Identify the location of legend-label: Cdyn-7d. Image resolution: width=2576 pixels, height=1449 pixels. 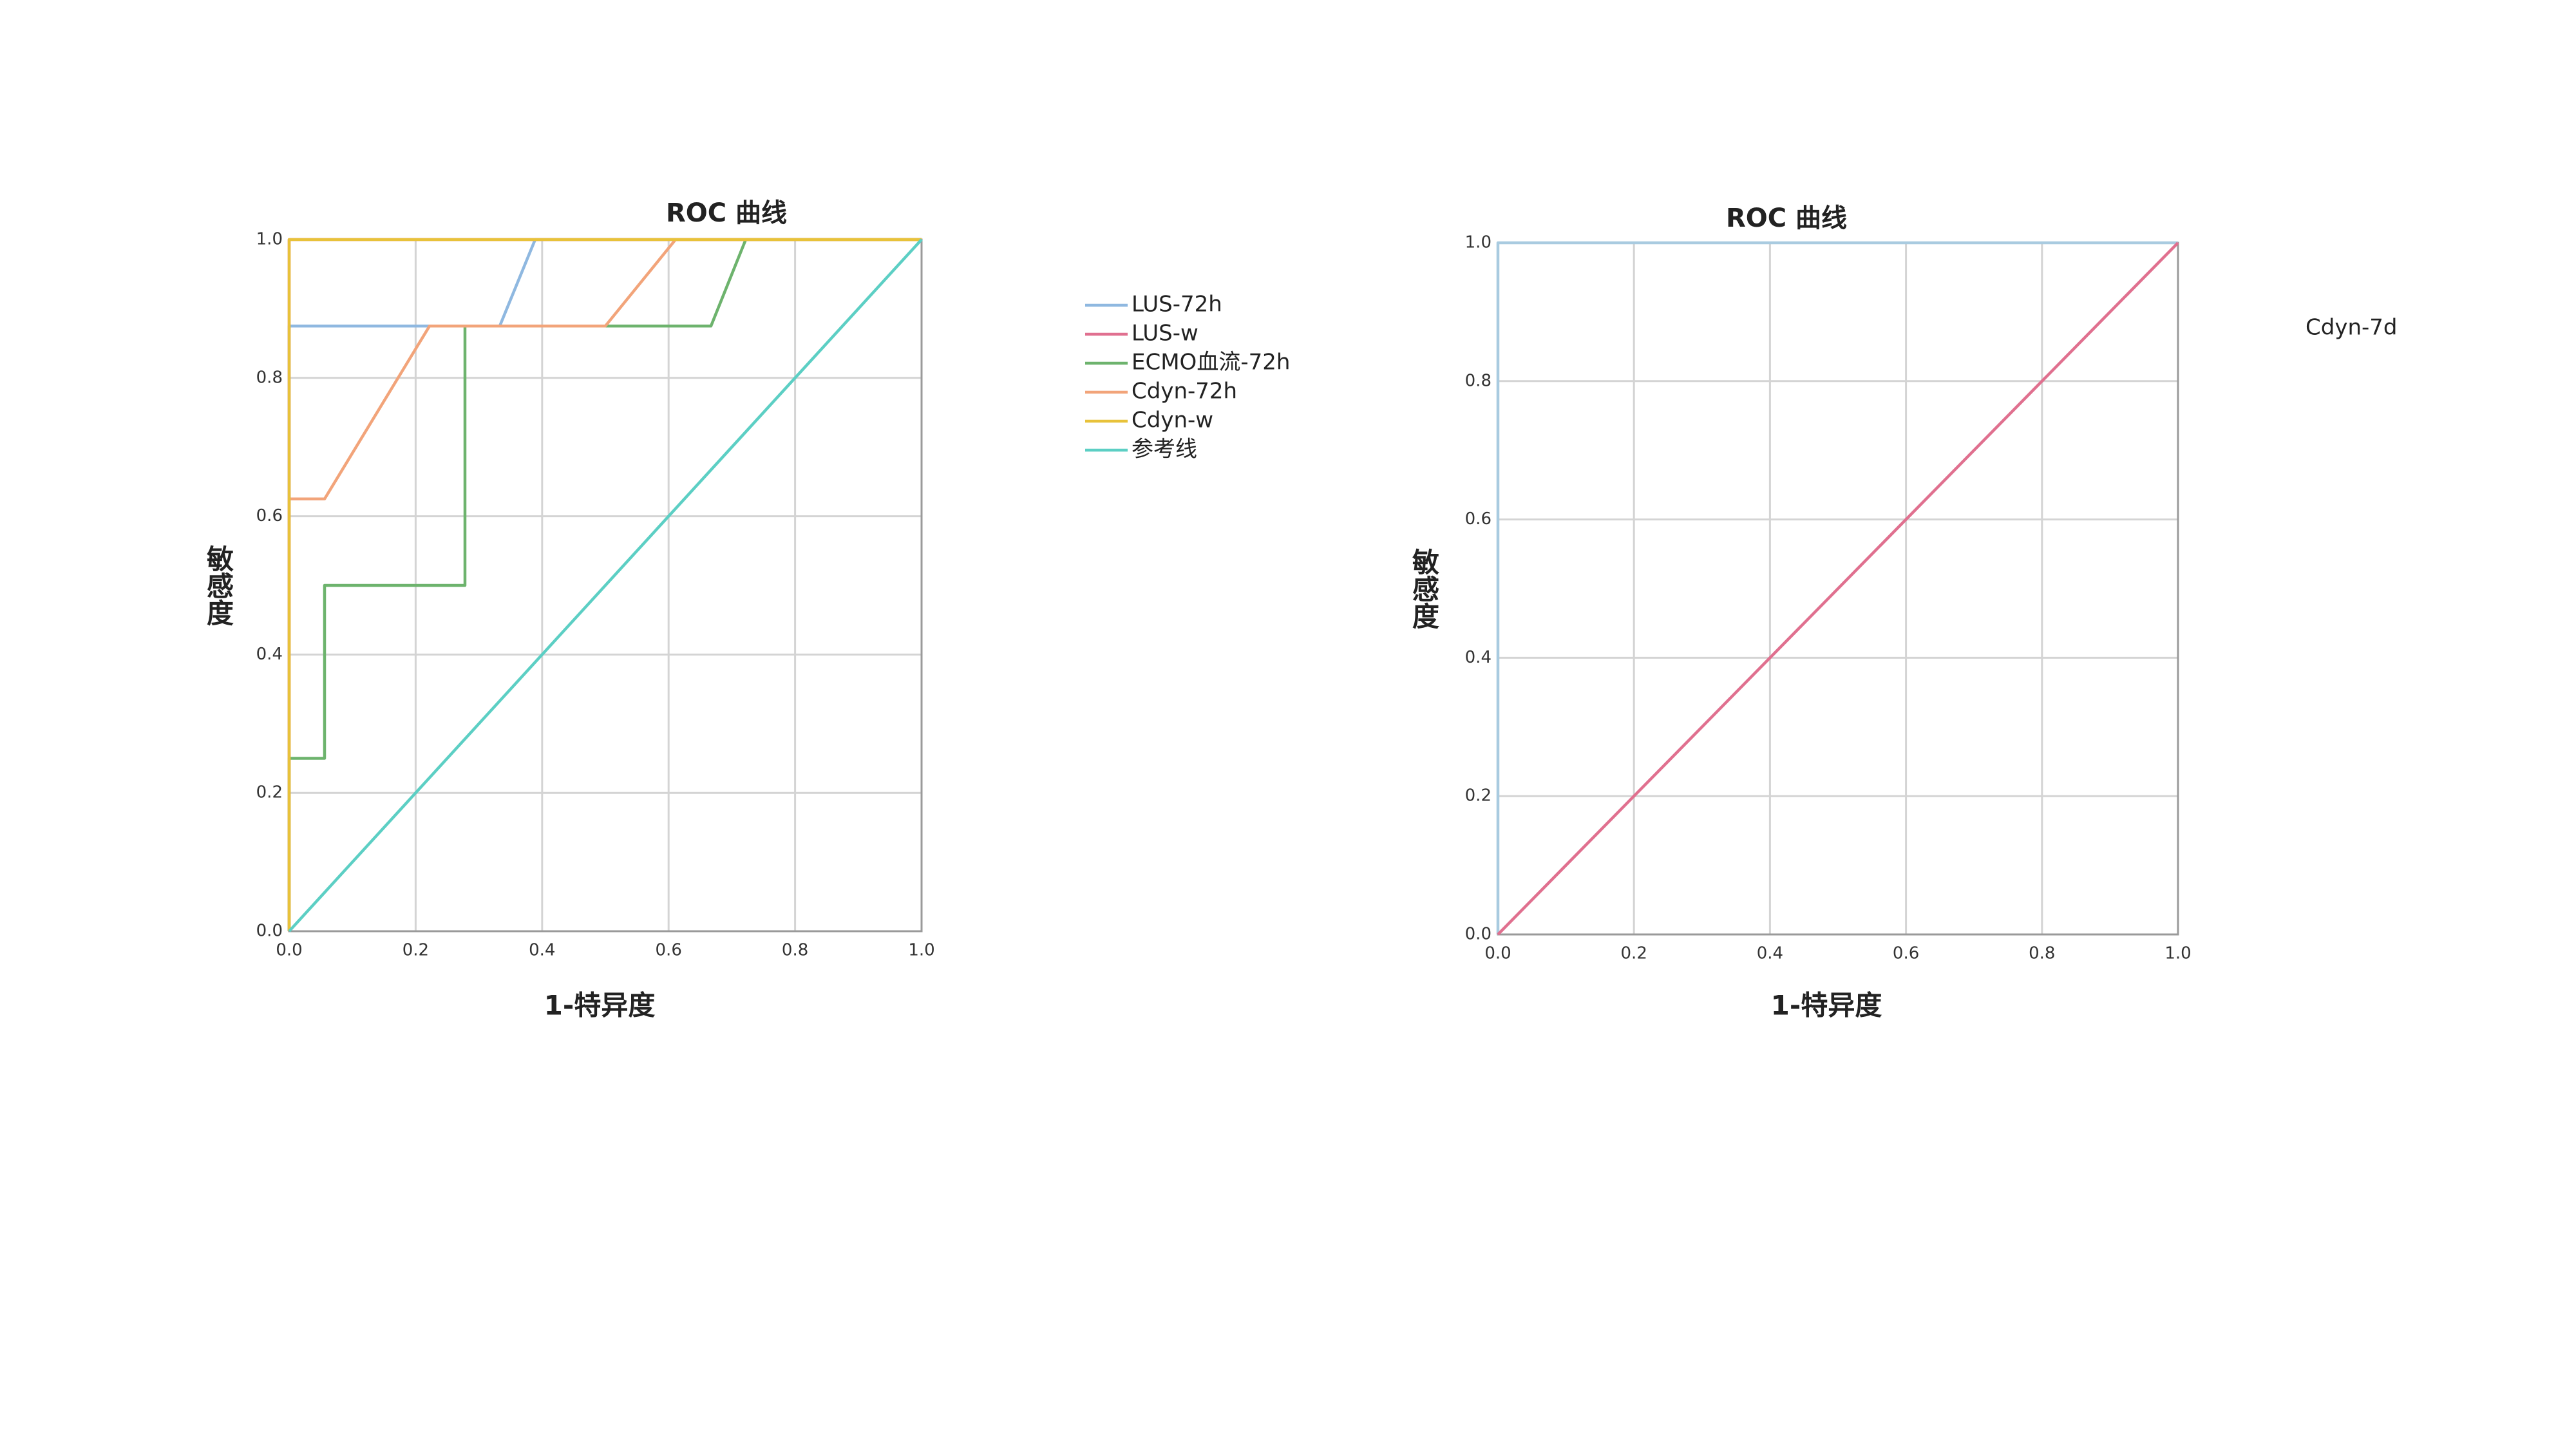
(2351, 328).